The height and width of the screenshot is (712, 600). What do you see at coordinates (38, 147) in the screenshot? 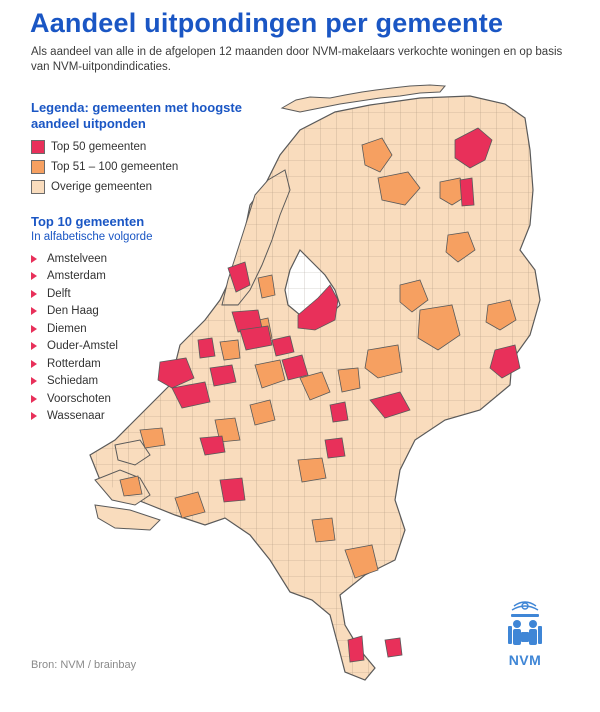
I see `swatch-top50` at bounding box center [38, 147].